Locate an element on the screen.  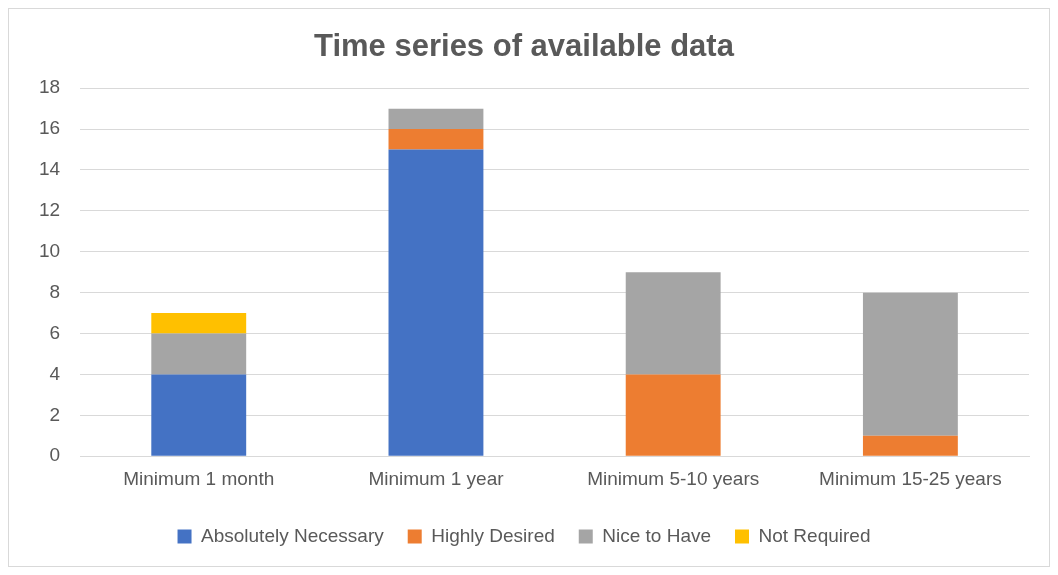
y-tick-label: 18 is located at coordinates (49, 87).